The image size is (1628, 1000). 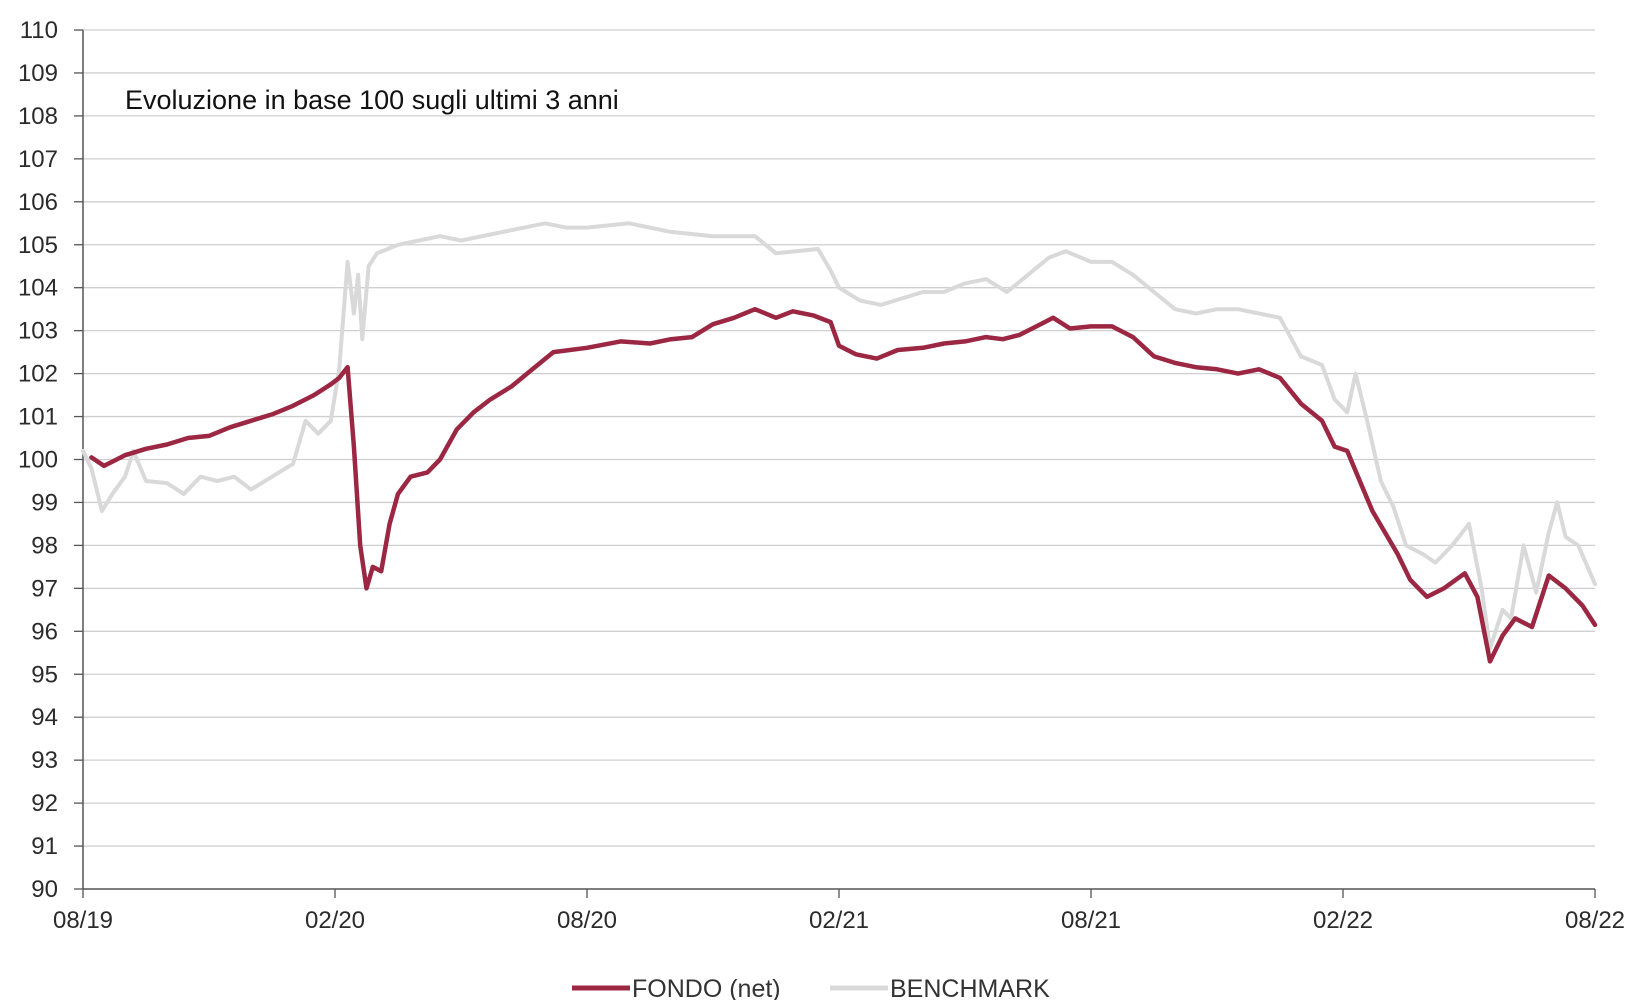 I want to click on y-tick-label-100: 100, so click(x=38, y=460).